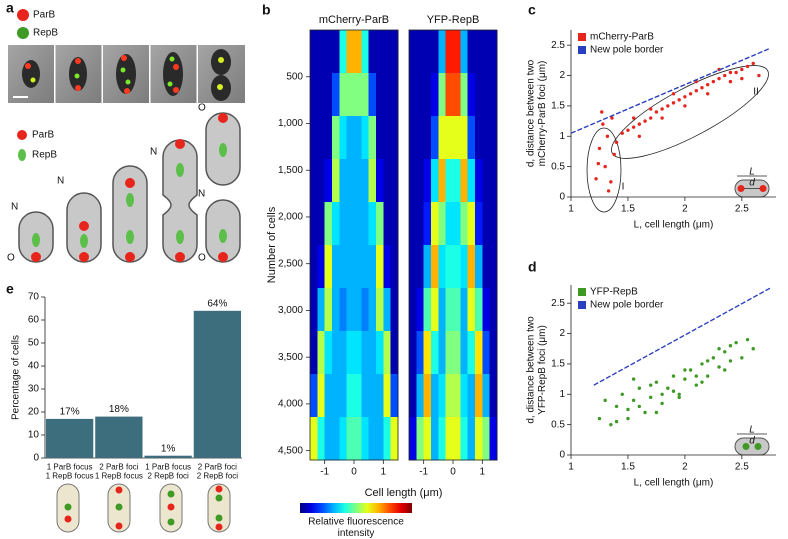 This screenshot has width=788, height=539. Describe the element at coordinates (43, 135) in the screenshot. I see `legend-label: ParB` at that location.